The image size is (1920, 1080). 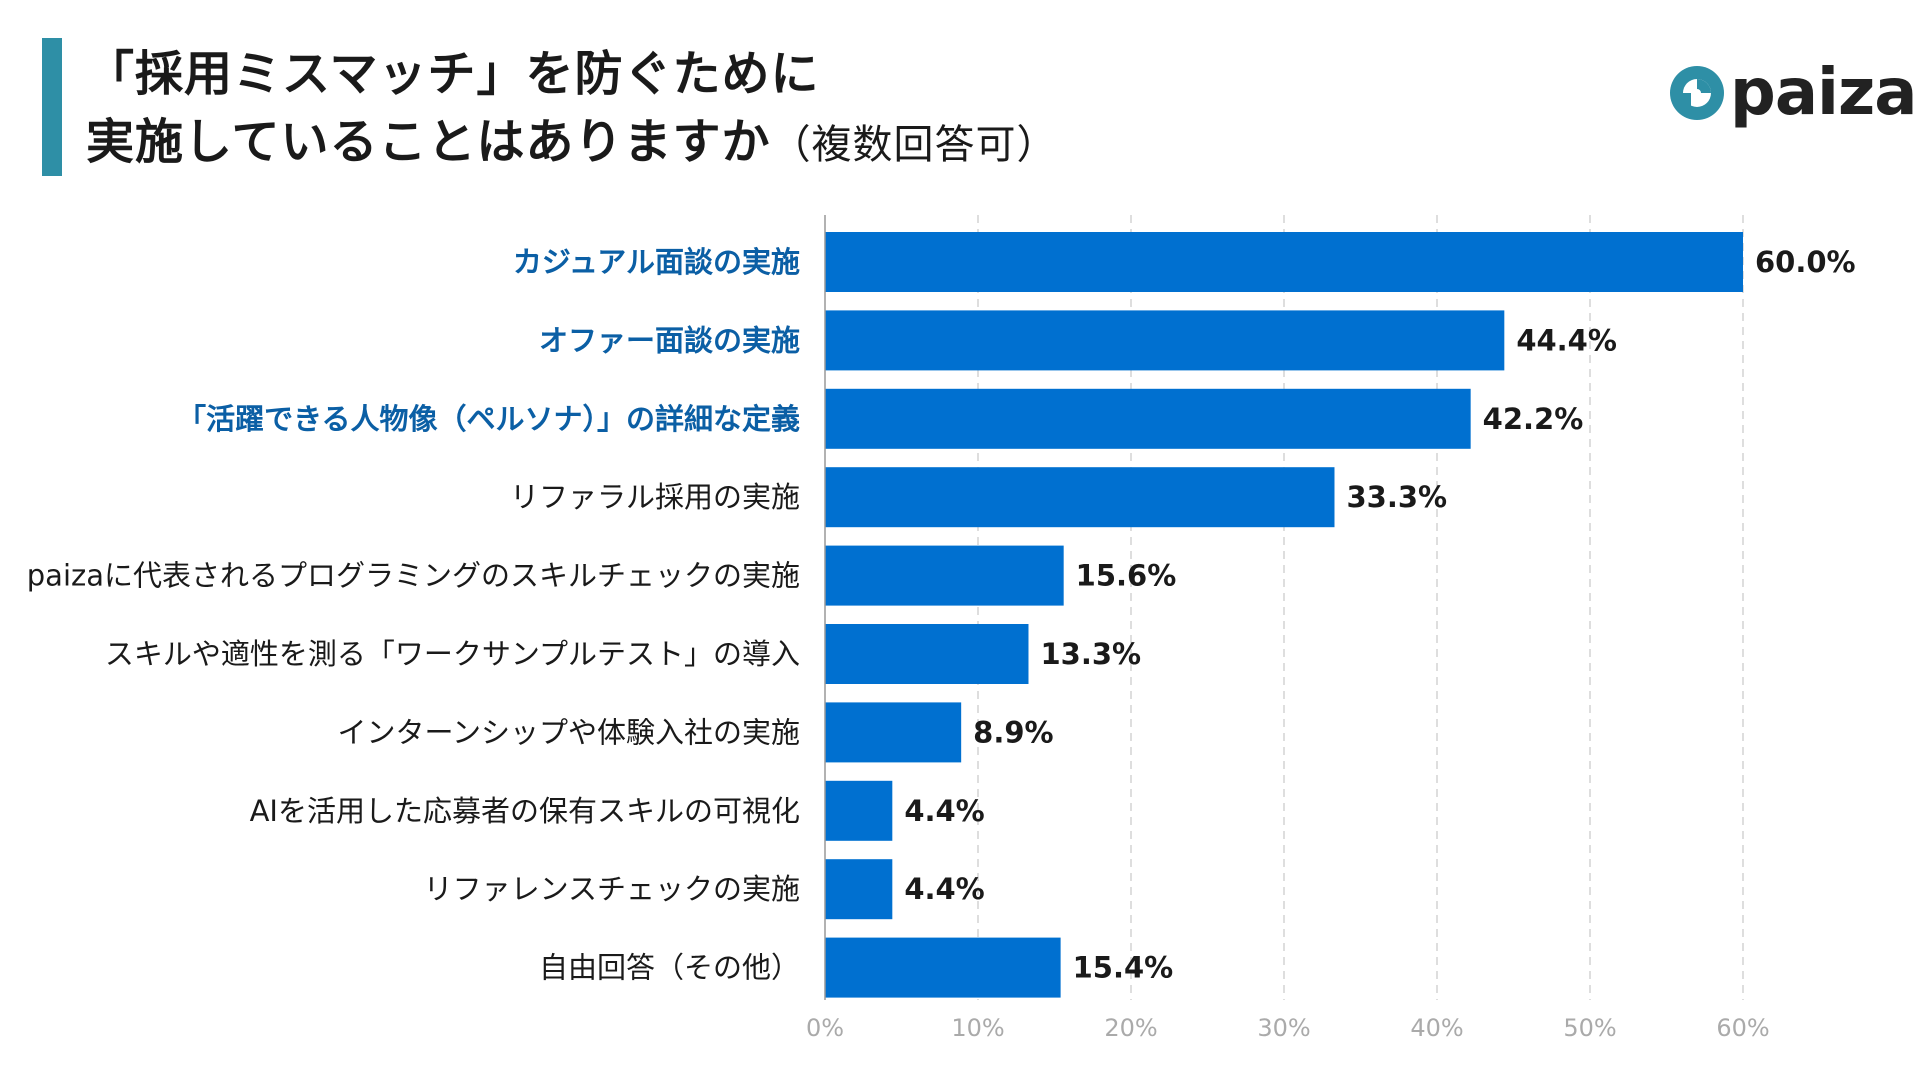 What do you see at coordinates (669, 340) in the screenshot?
I see `category-label: オファー面談の実施` at bounding box center [669, 340].